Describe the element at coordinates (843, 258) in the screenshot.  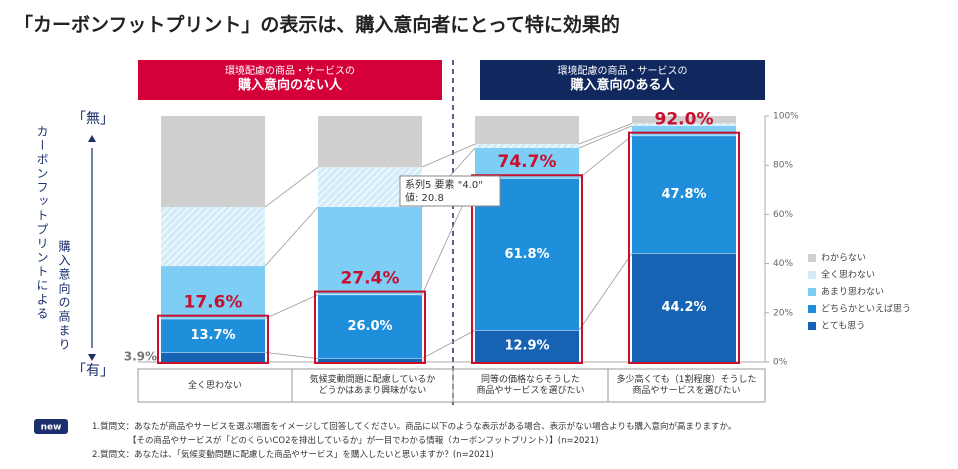
I see `legend-label: わからない` at that location.